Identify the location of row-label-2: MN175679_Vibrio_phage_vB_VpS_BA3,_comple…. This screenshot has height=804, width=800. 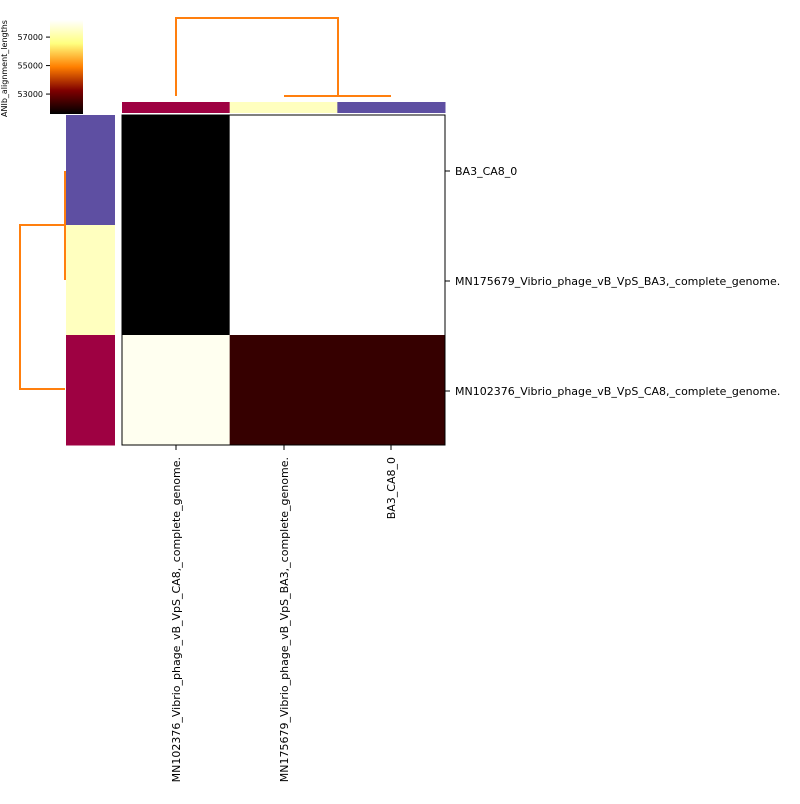
(617, 281).